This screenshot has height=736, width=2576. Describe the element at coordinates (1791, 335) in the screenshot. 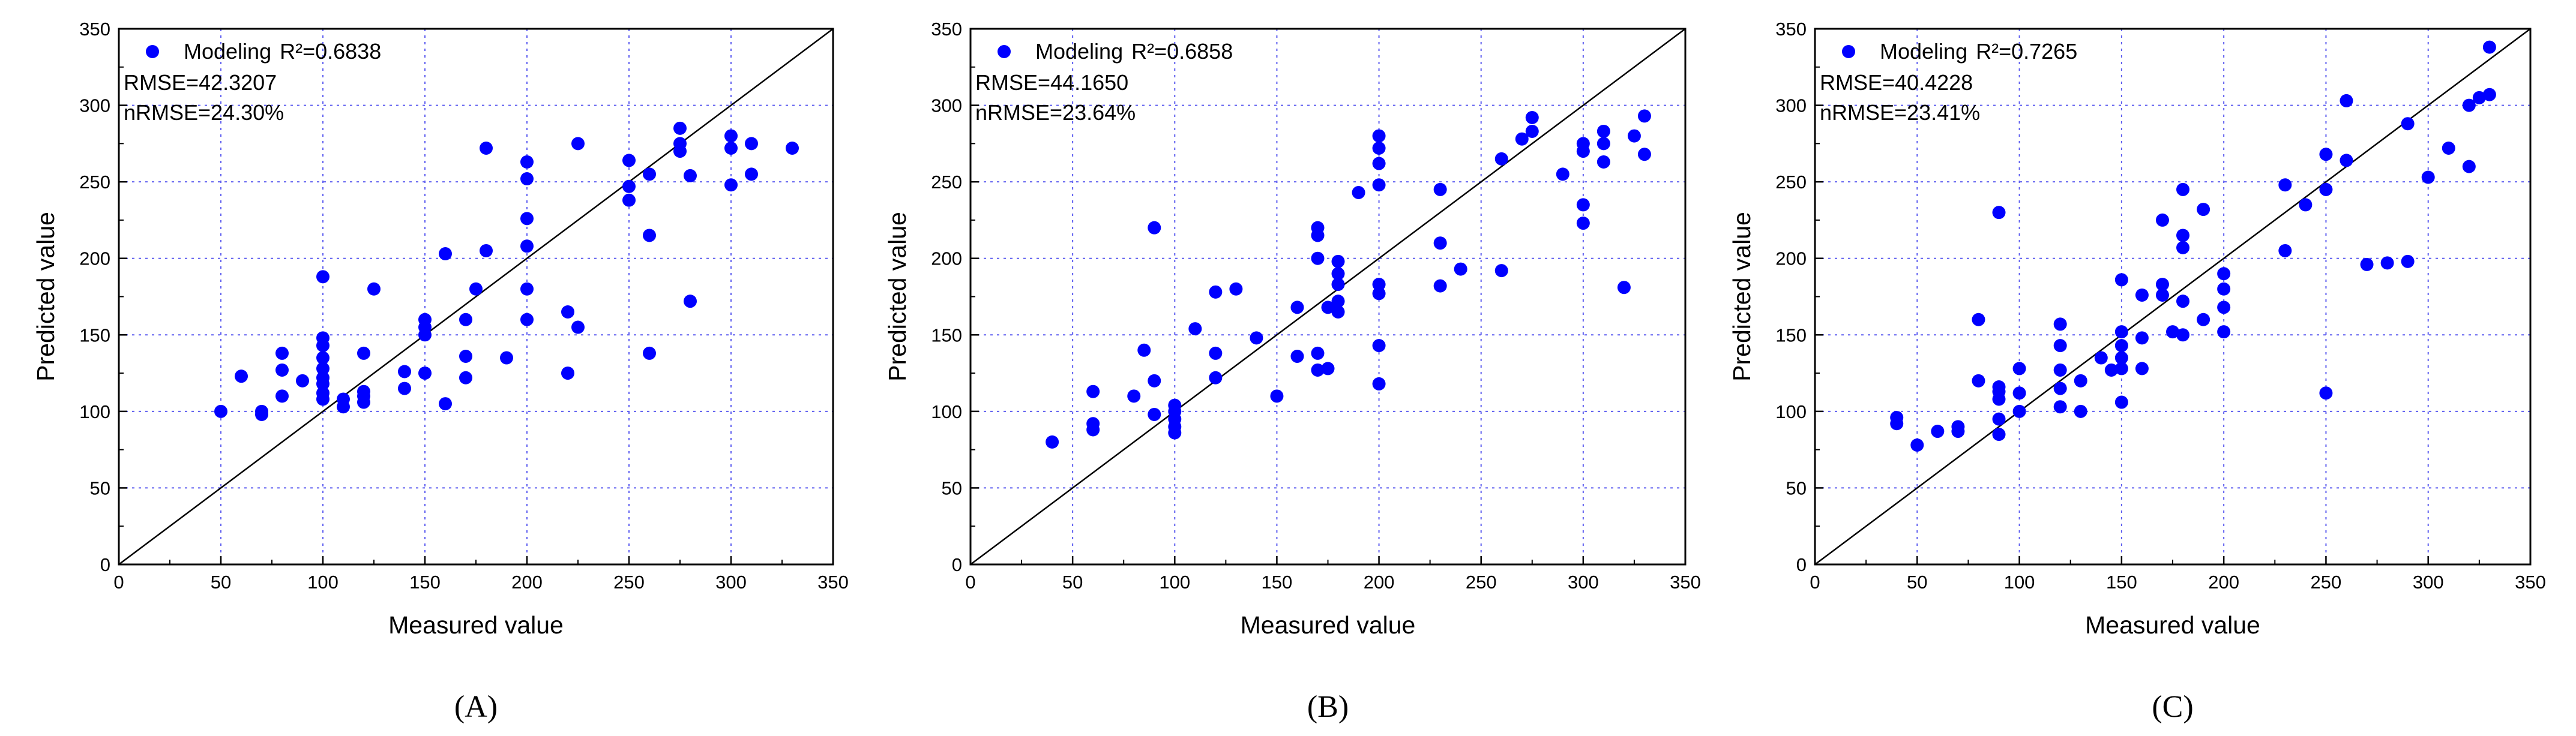

I see `y-tick-label: 150` at that location.